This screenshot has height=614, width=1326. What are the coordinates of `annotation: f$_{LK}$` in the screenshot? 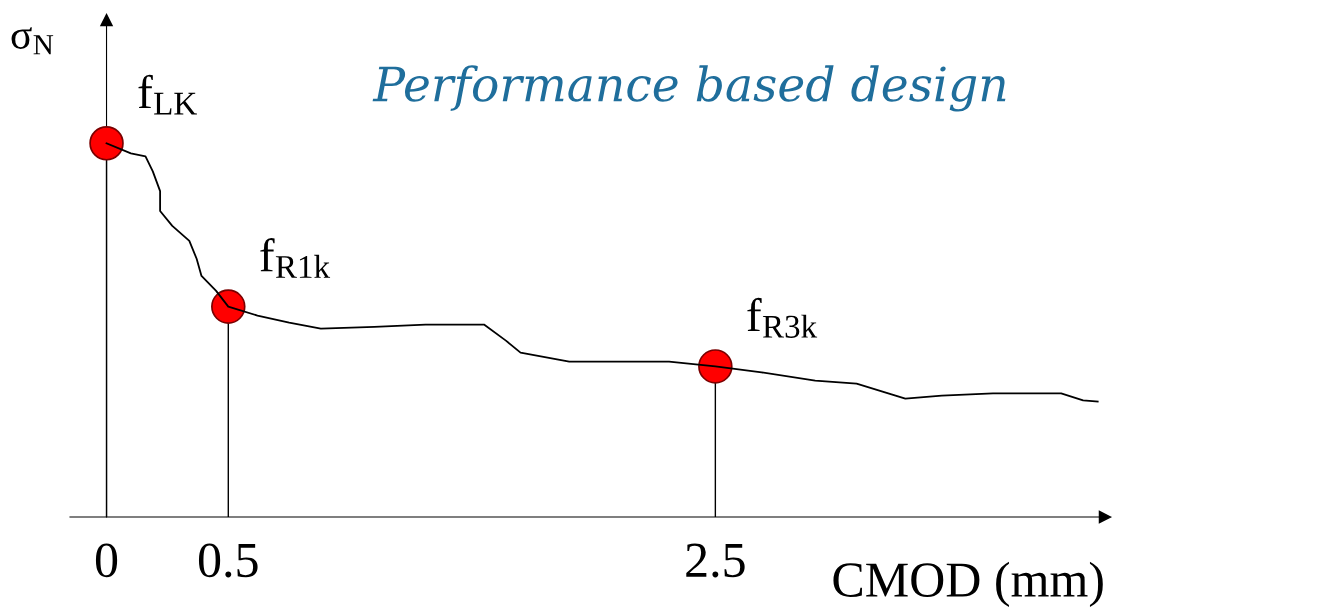 It's located at (167, 94).